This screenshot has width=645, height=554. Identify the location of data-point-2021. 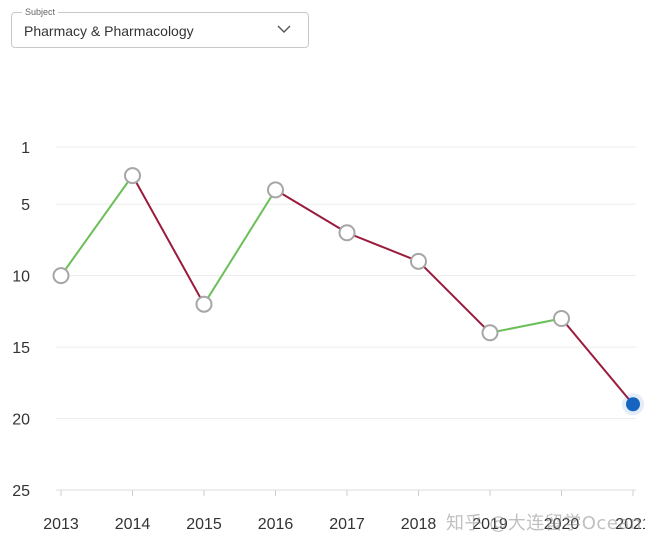
(633, 404).